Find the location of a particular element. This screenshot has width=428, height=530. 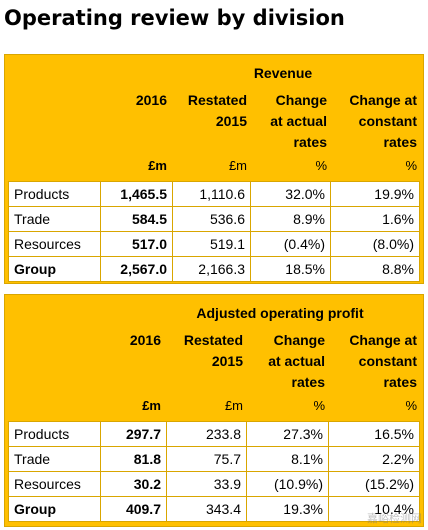

table-row: Group 2,567.0 2,166.3 18.5% 8.8% is located at coordinates (214, 269).